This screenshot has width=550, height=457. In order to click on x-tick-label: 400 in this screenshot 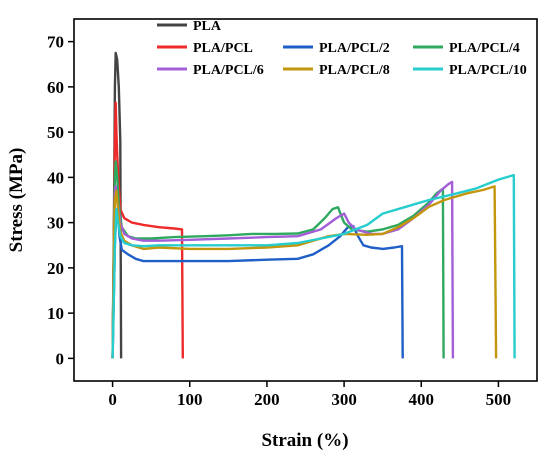, I will do `click(422, 399)`.